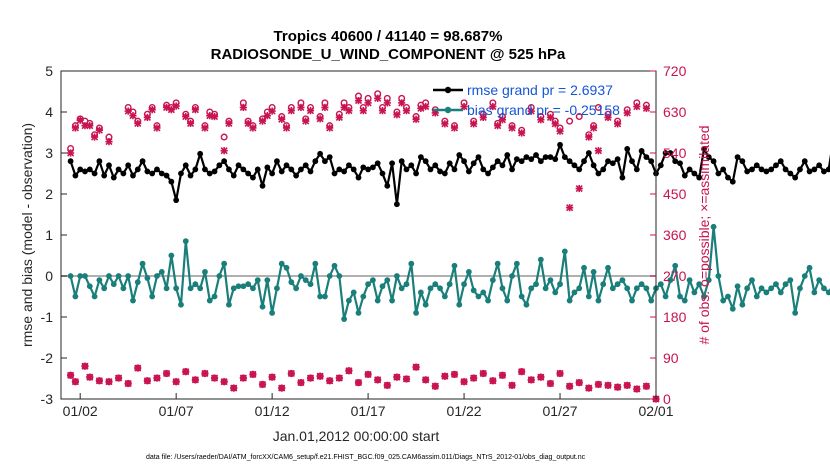 This screenshot has width=830, height=470. Describe the element at coordinates (49, 235) in the screenshot. I see `y-left-tick-label: 1` at that location.